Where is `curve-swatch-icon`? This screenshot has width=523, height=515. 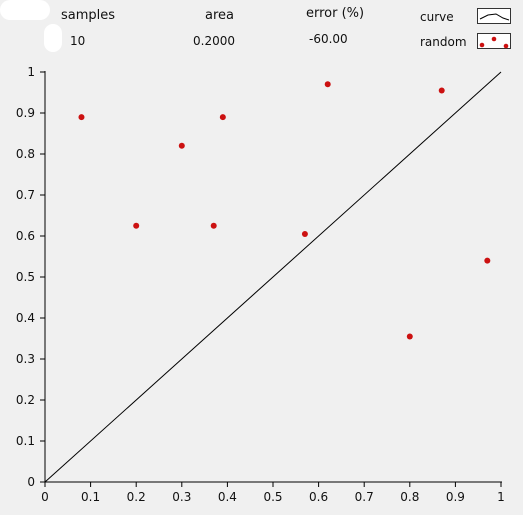
curve-swatch-icon is located at coordinates (494, 17).